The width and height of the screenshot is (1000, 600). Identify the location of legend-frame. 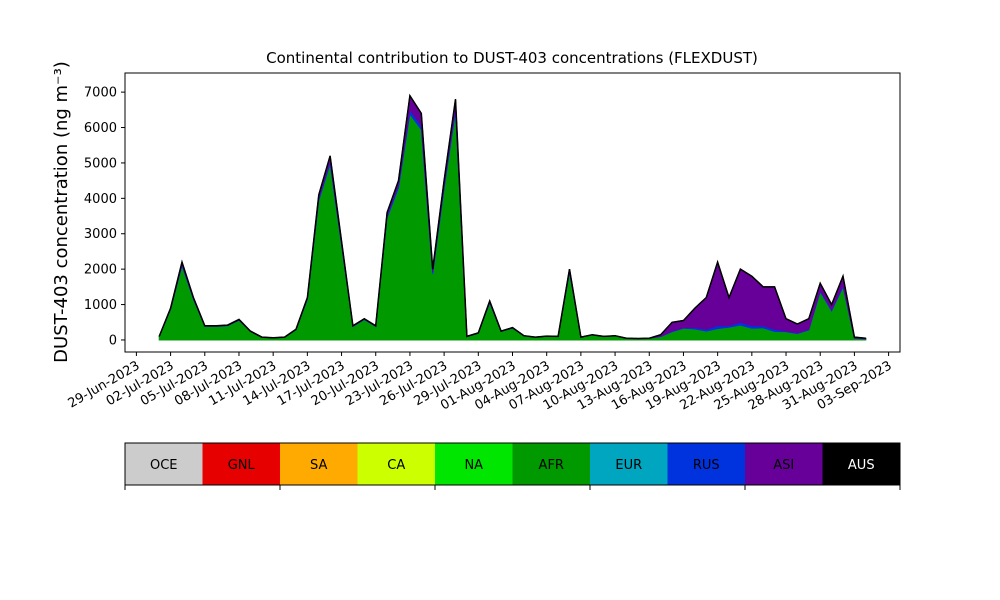
(512, 464).